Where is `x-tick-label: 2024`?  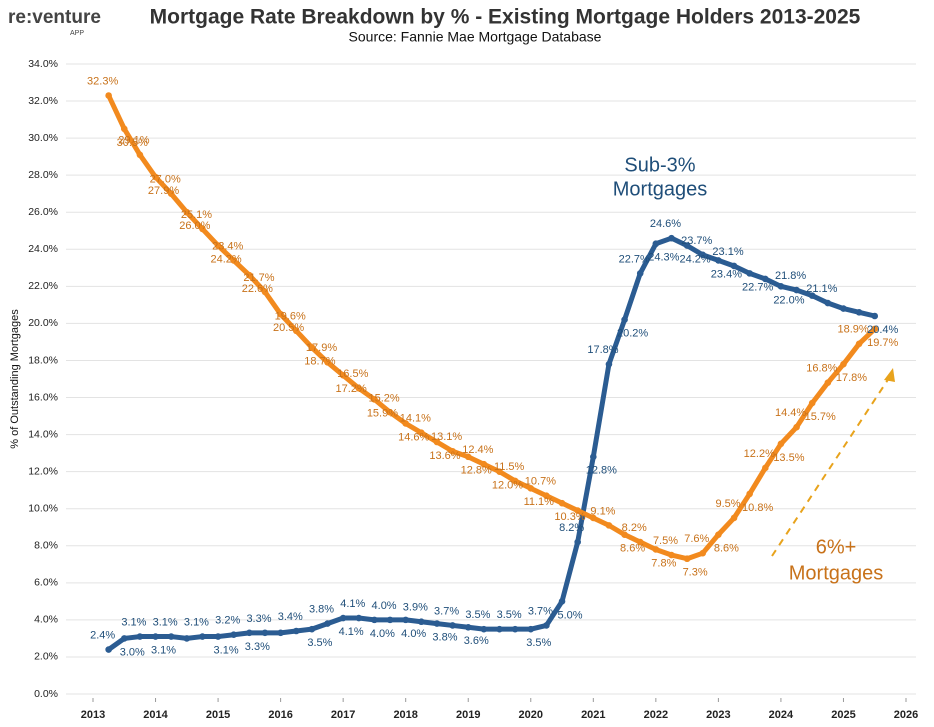 x-tick-label: 2024 is located at coordinates (781, 715).